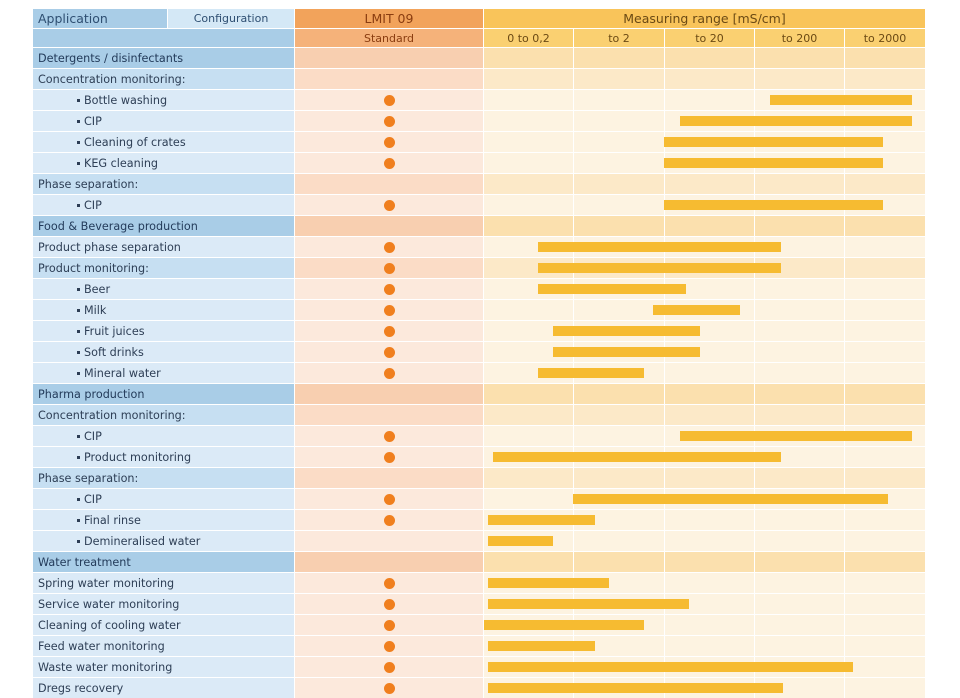 The height and width of the screenshot is (698, 960). I want to click on configuration-header: Configuration, so click(231, 18).